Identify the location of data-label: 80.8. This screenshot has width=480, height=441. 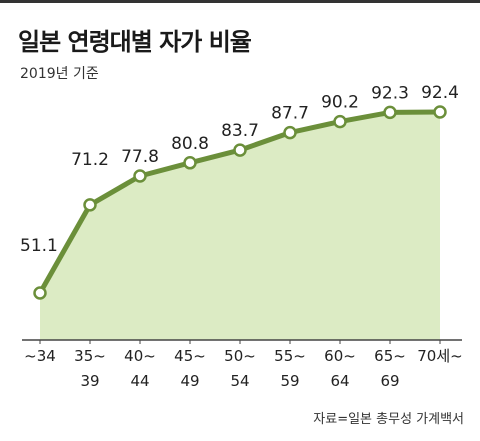
(190, 144).